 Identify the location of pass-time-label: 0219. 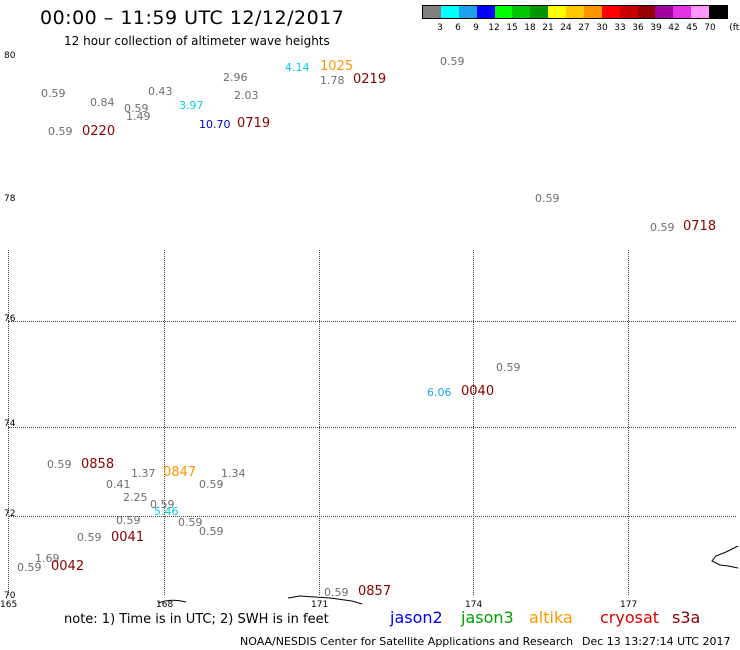
(370, 79).